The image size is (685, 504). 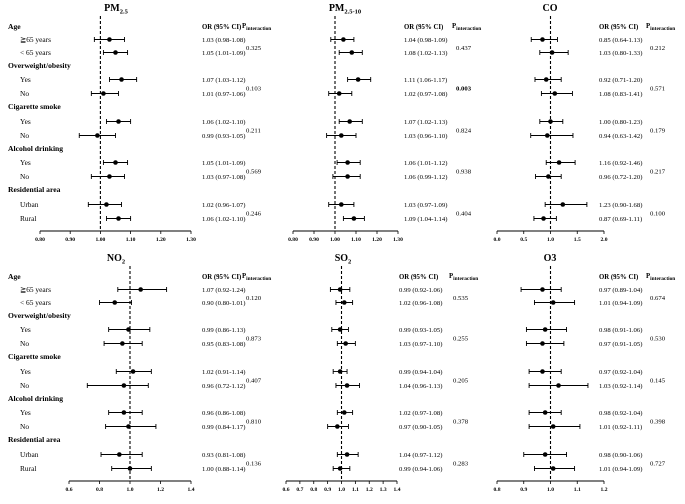 I want to click on or-ci-value: 1.11 (1.06-1.17), so click(x=425, y=80).